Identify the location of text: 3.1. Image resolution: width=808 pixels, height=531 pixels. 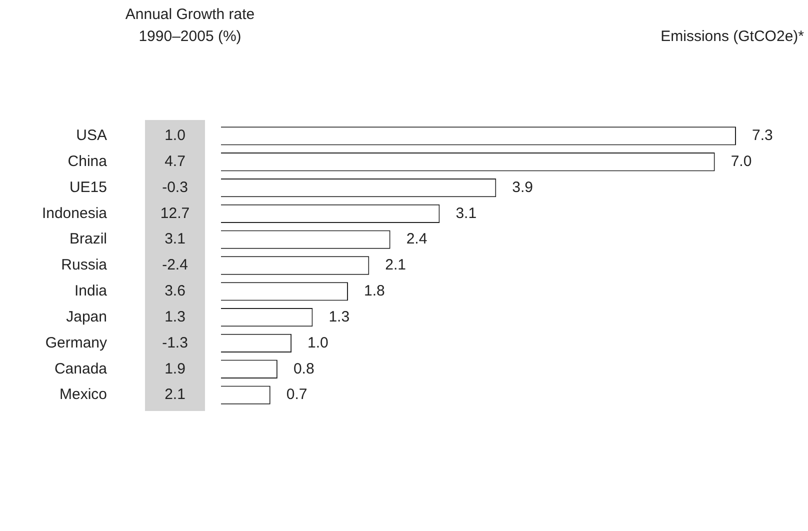
(175, 239).